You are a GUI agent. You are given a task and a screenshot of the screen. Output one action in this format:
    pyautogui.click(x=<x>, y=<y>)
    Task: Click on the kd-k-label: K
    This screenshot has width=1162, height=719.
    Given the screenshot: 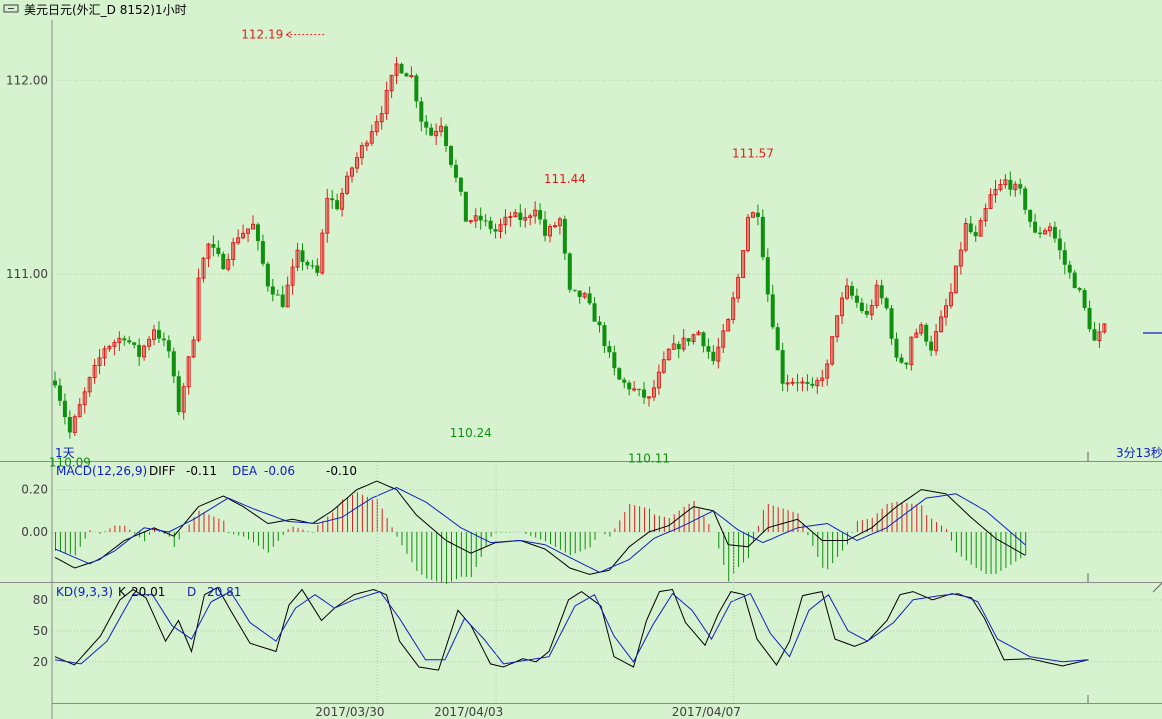 What is the action you would take?
    pyautogui.click(x=122, y=592)
    